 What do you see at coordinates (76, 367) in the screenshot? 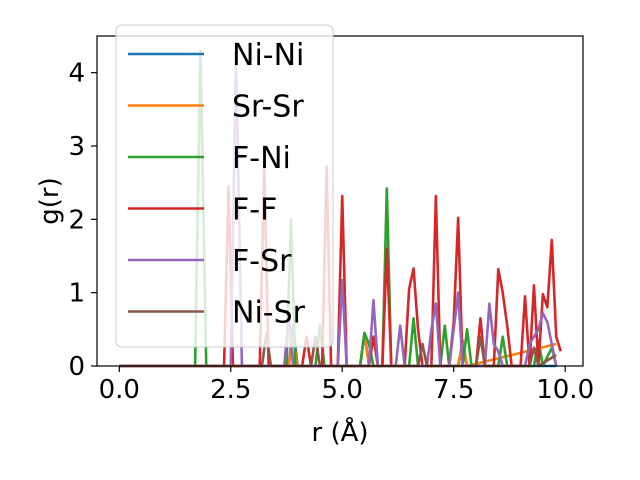
I see `y-tick-label: 0` at bounding box center [76, 367].